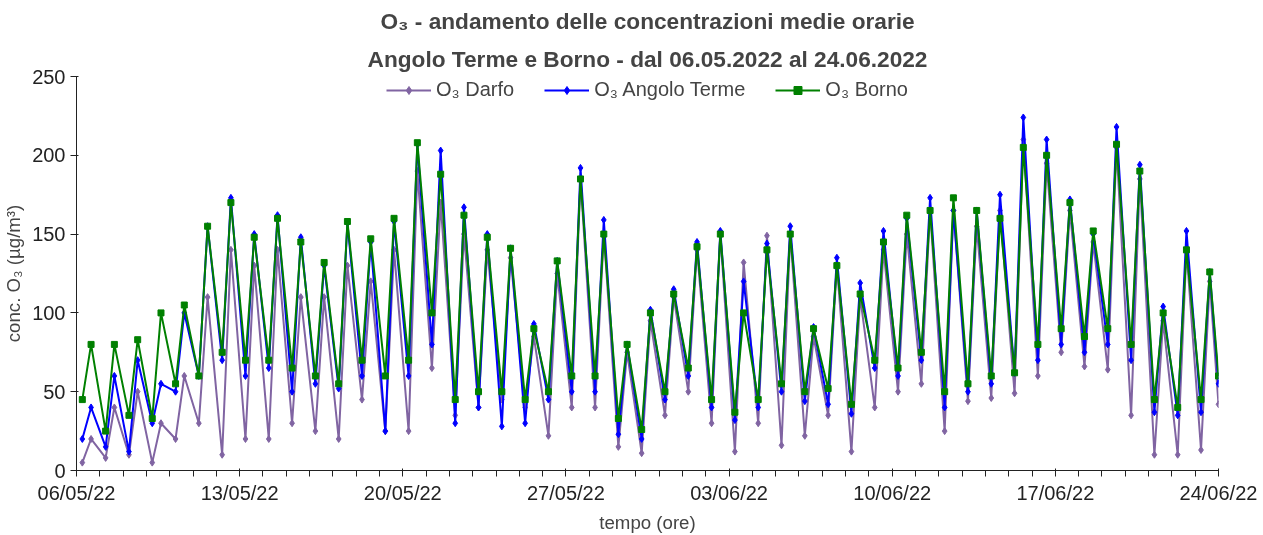 The image size is (1263, 535). I want to click on x-tick-label: 24/06/22, so click(1218, 492).